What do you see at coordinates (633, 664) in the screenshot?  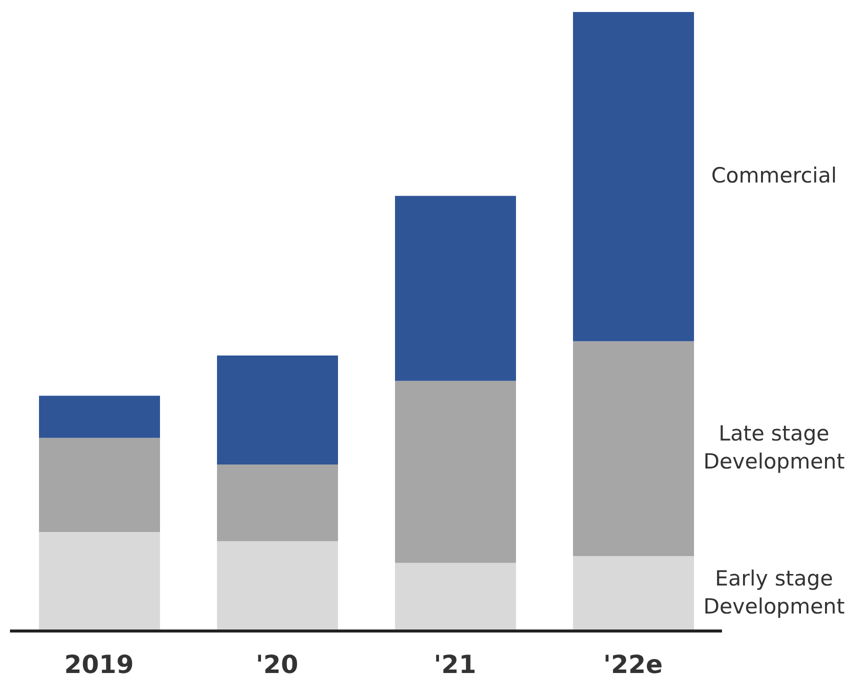 I see `x-tick-label: '22e` at bounding box center [633, 664].